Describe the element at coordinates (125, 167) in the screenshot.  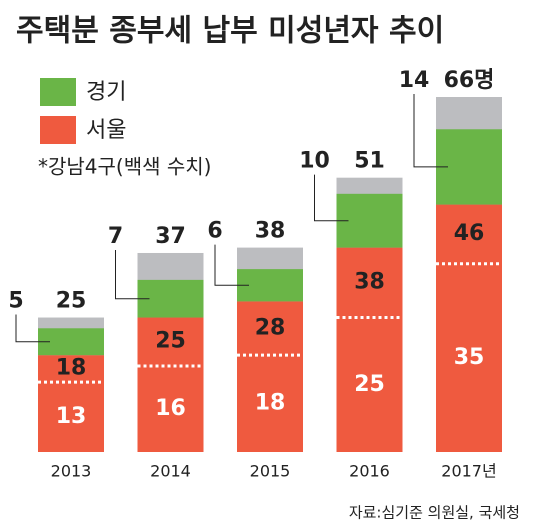
I see `legend-note: *강남4구(백색 수치)` at that location.